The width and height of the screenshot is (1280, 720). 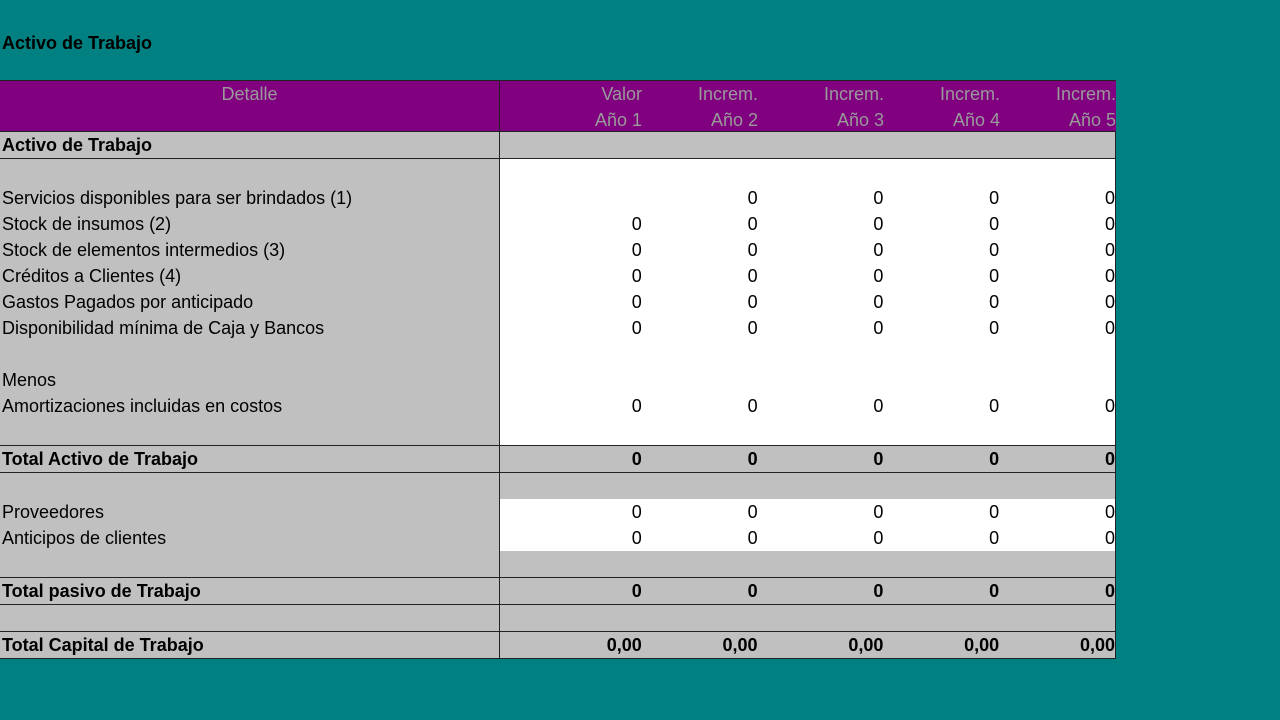 What do you see at coordinates (558, 538) in the screenshot?
I see `table-row: Anticipos de clientes 0 0 0 0 0` at bounding box center [558, 538].